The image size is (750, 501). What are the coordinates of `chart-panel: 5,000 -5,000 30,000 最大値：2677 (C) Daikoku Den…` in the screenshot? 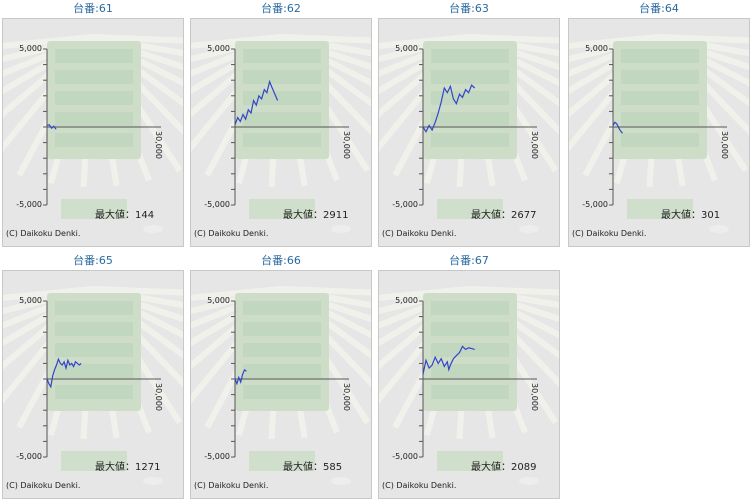 It's located at (469, 132).